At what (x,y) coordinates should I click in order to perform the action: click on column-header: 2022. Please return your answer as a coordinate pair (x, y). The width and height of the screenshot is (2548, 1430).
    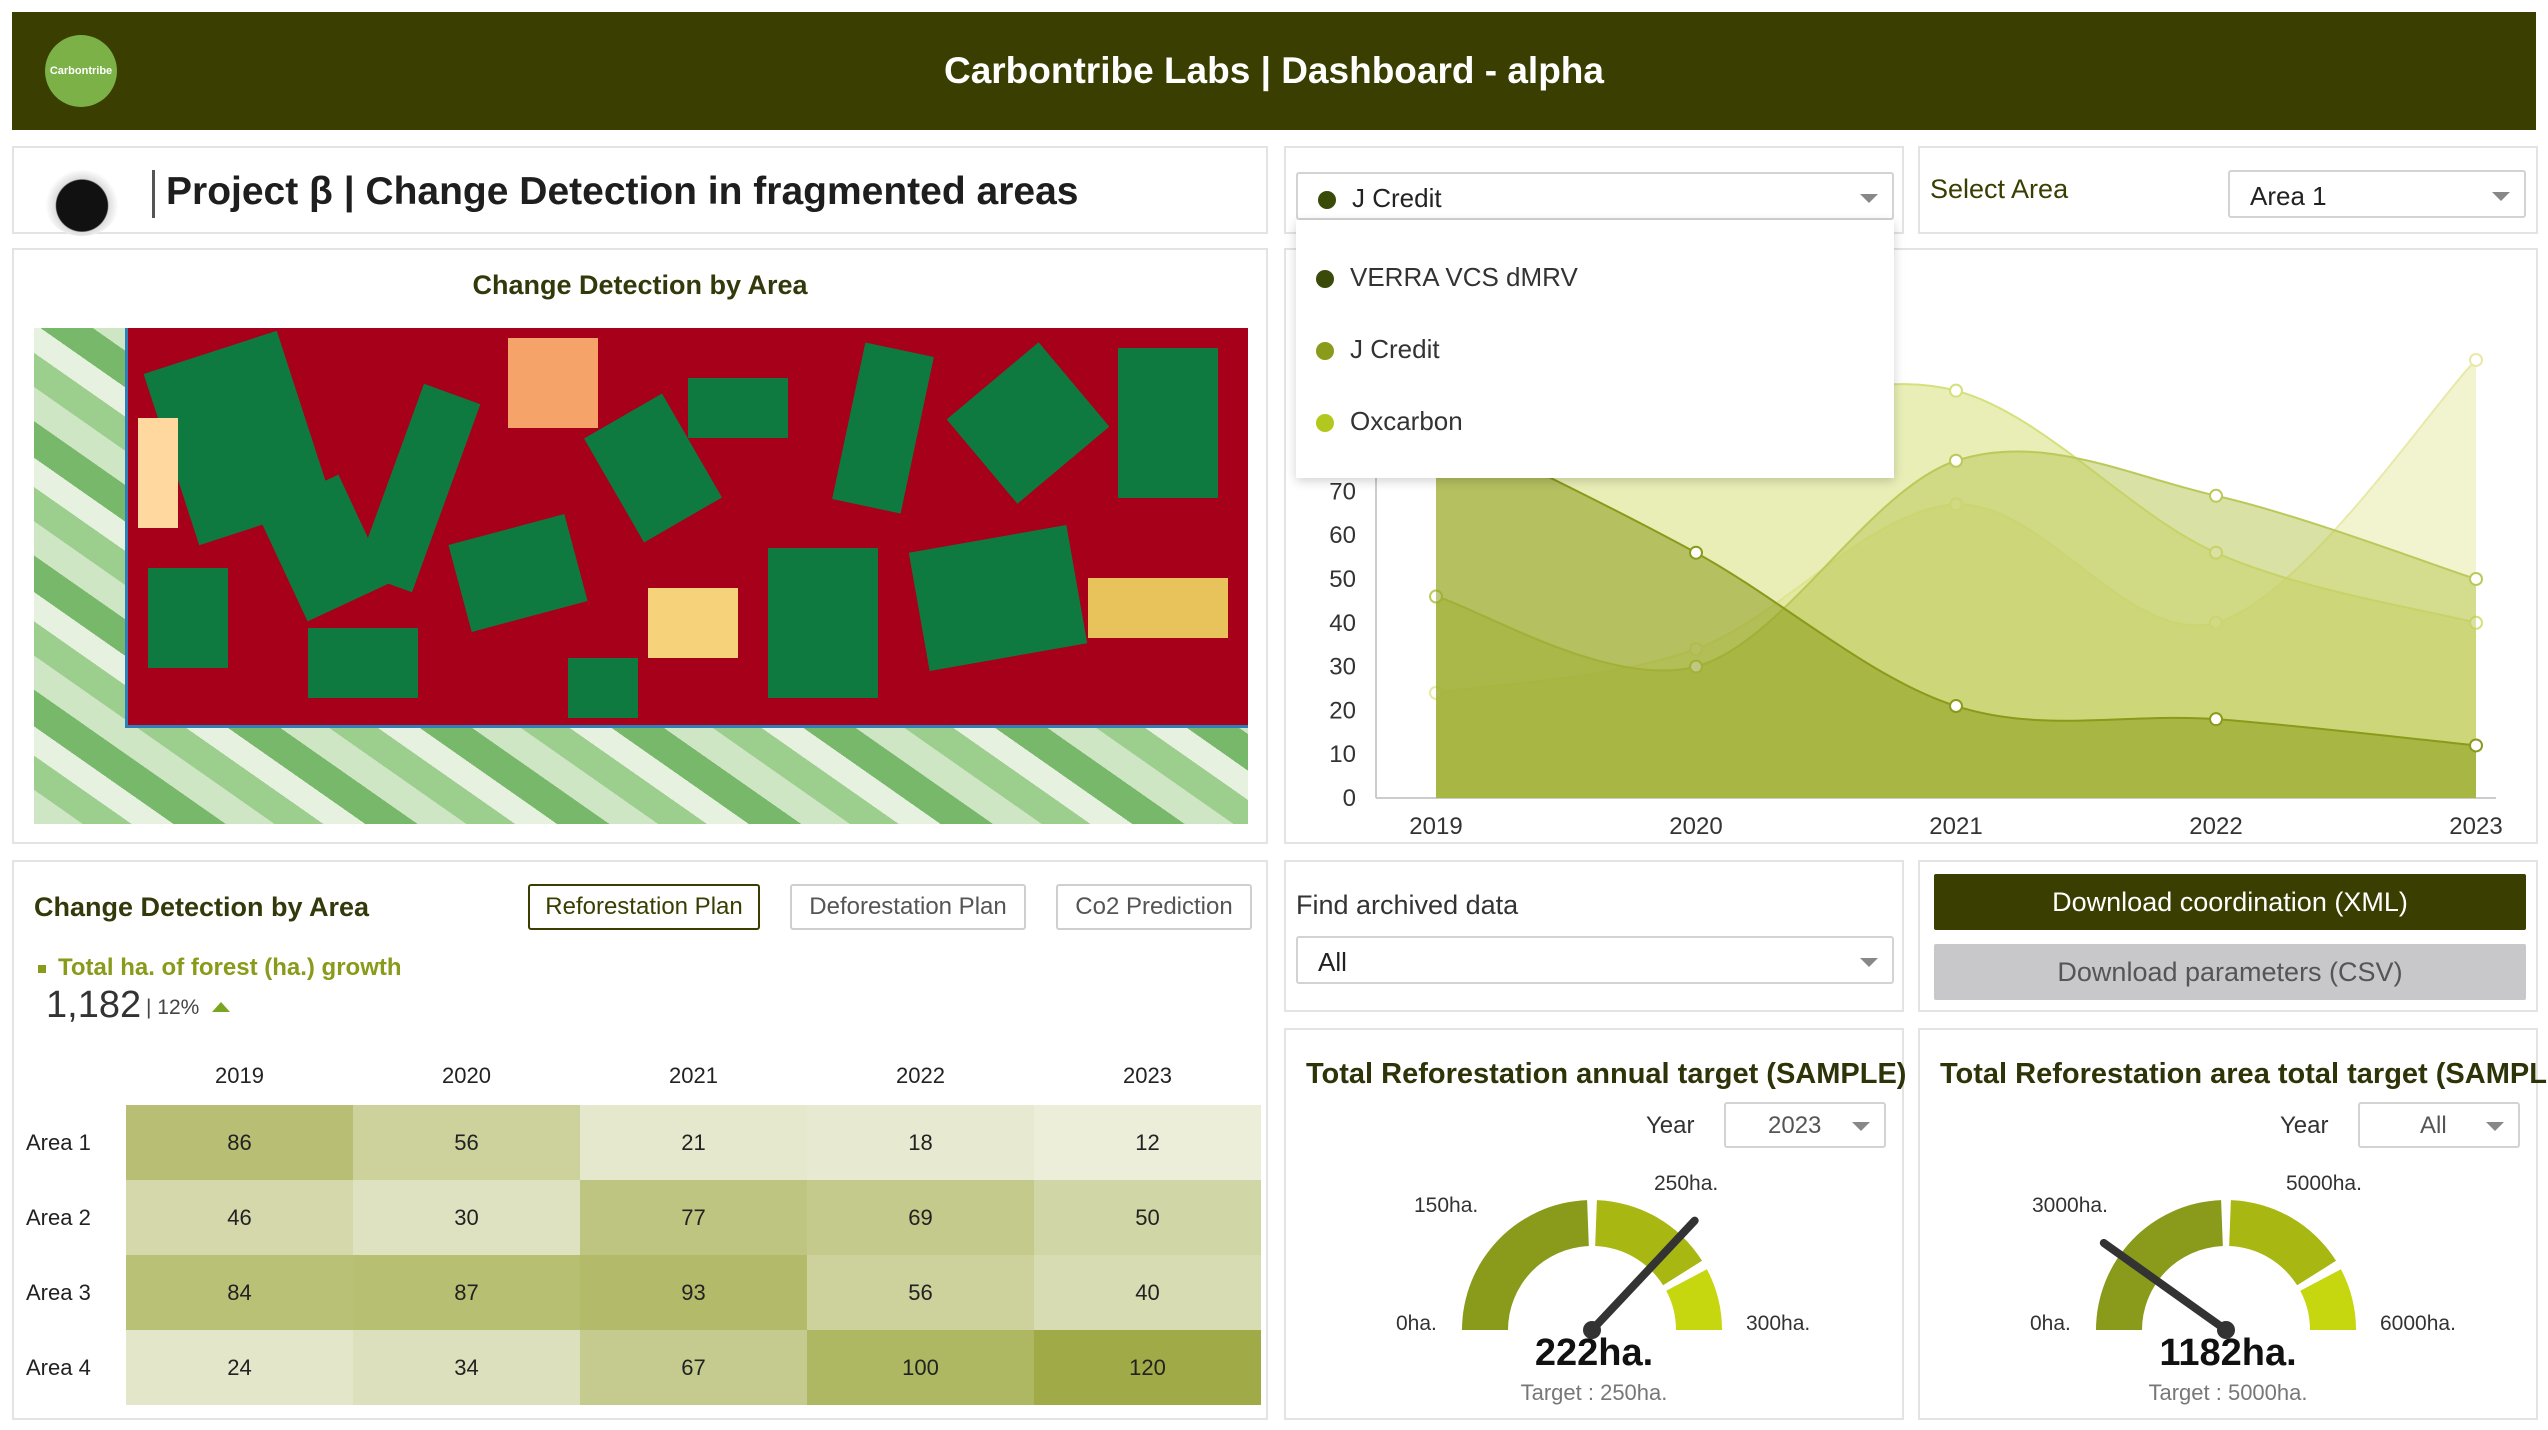
    Looking at the image, I should click on (920, 1075).